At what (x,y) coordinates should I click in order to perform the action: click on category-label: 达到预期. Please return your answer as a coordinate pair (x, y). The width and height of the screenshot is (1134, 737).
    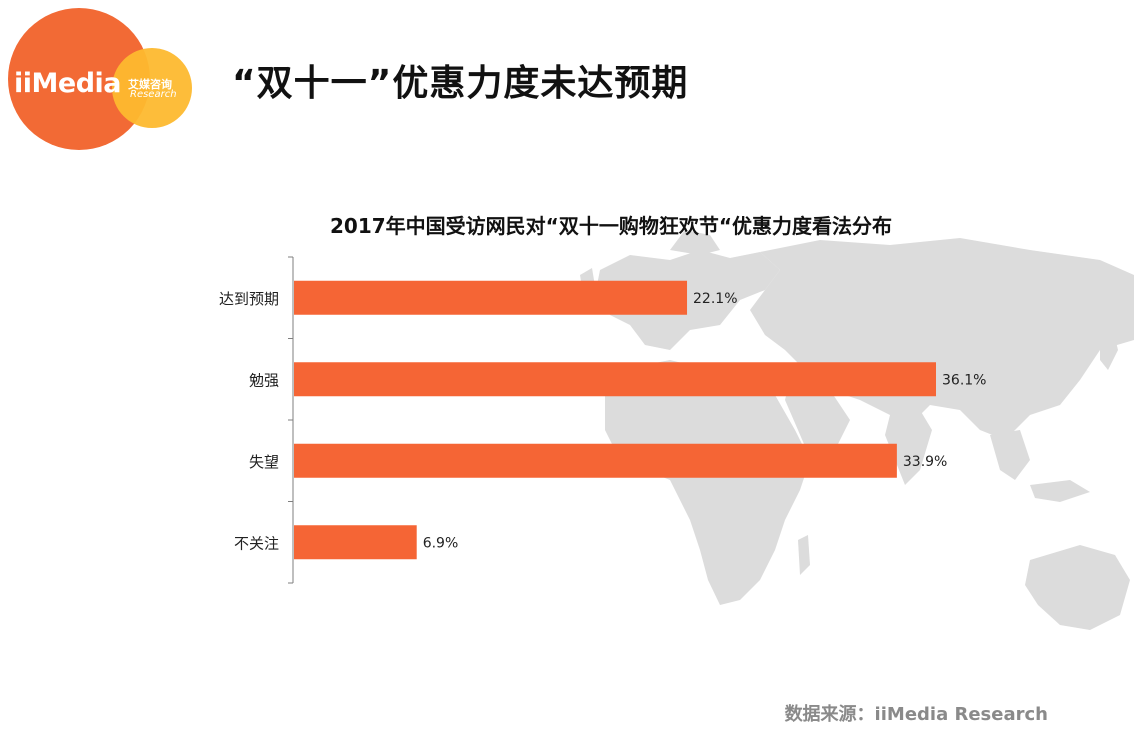
    Looking at the image, I should click on (249, 299).